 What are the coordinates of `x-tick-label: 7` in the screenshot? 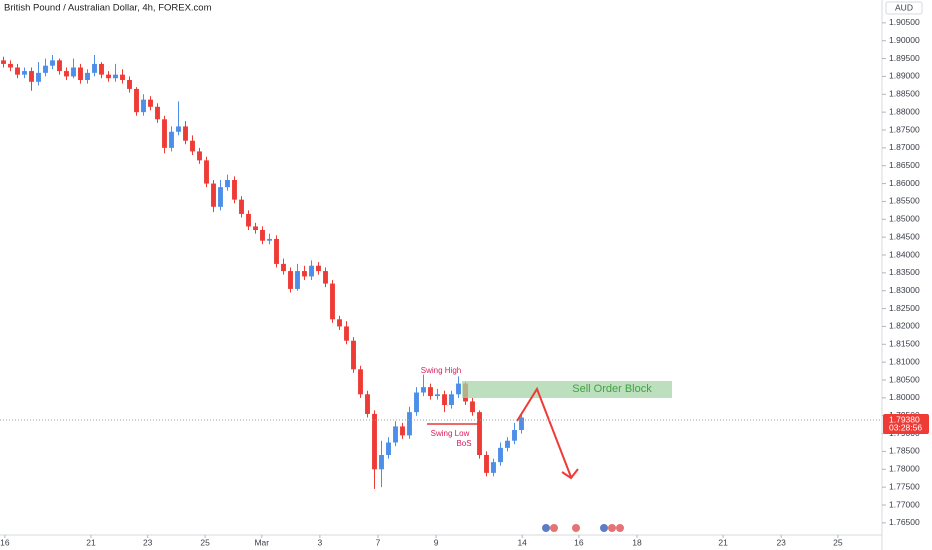 It's located at (378, 542).